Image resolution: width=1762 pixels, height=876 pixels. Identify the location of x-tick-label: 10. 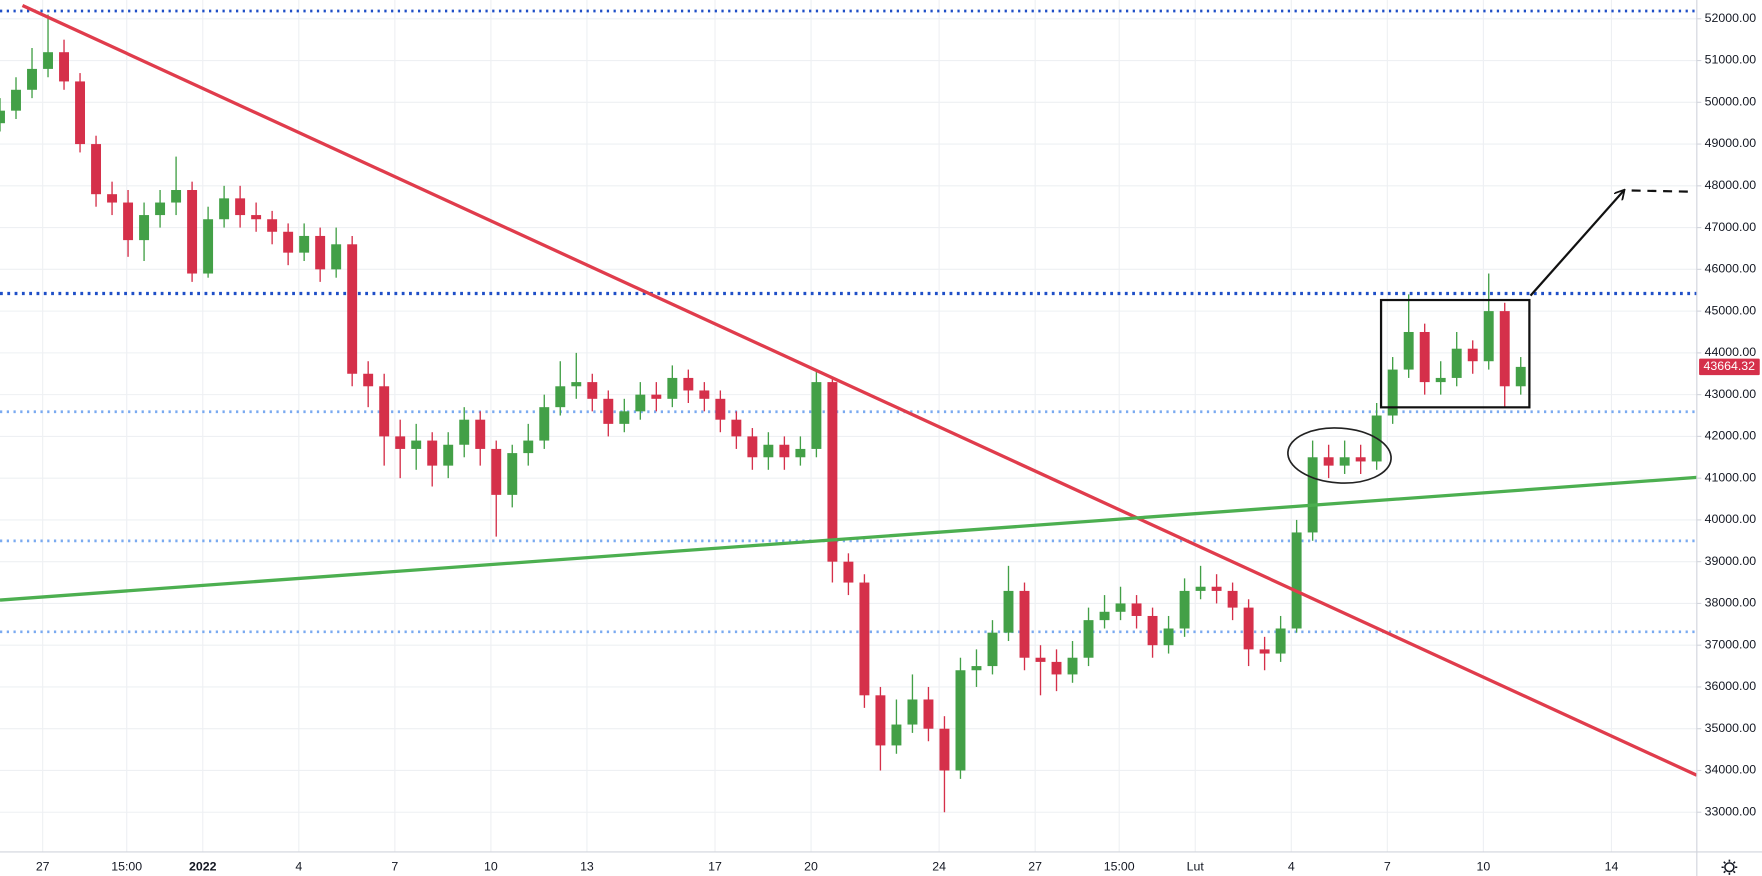
(1484, 867).